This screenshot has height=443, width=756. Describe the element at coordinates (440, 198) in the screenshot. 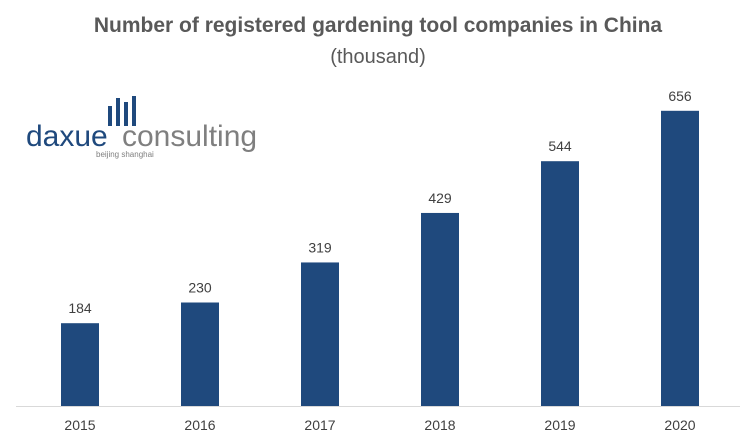

I see `data-label-2018: 429` at that location.